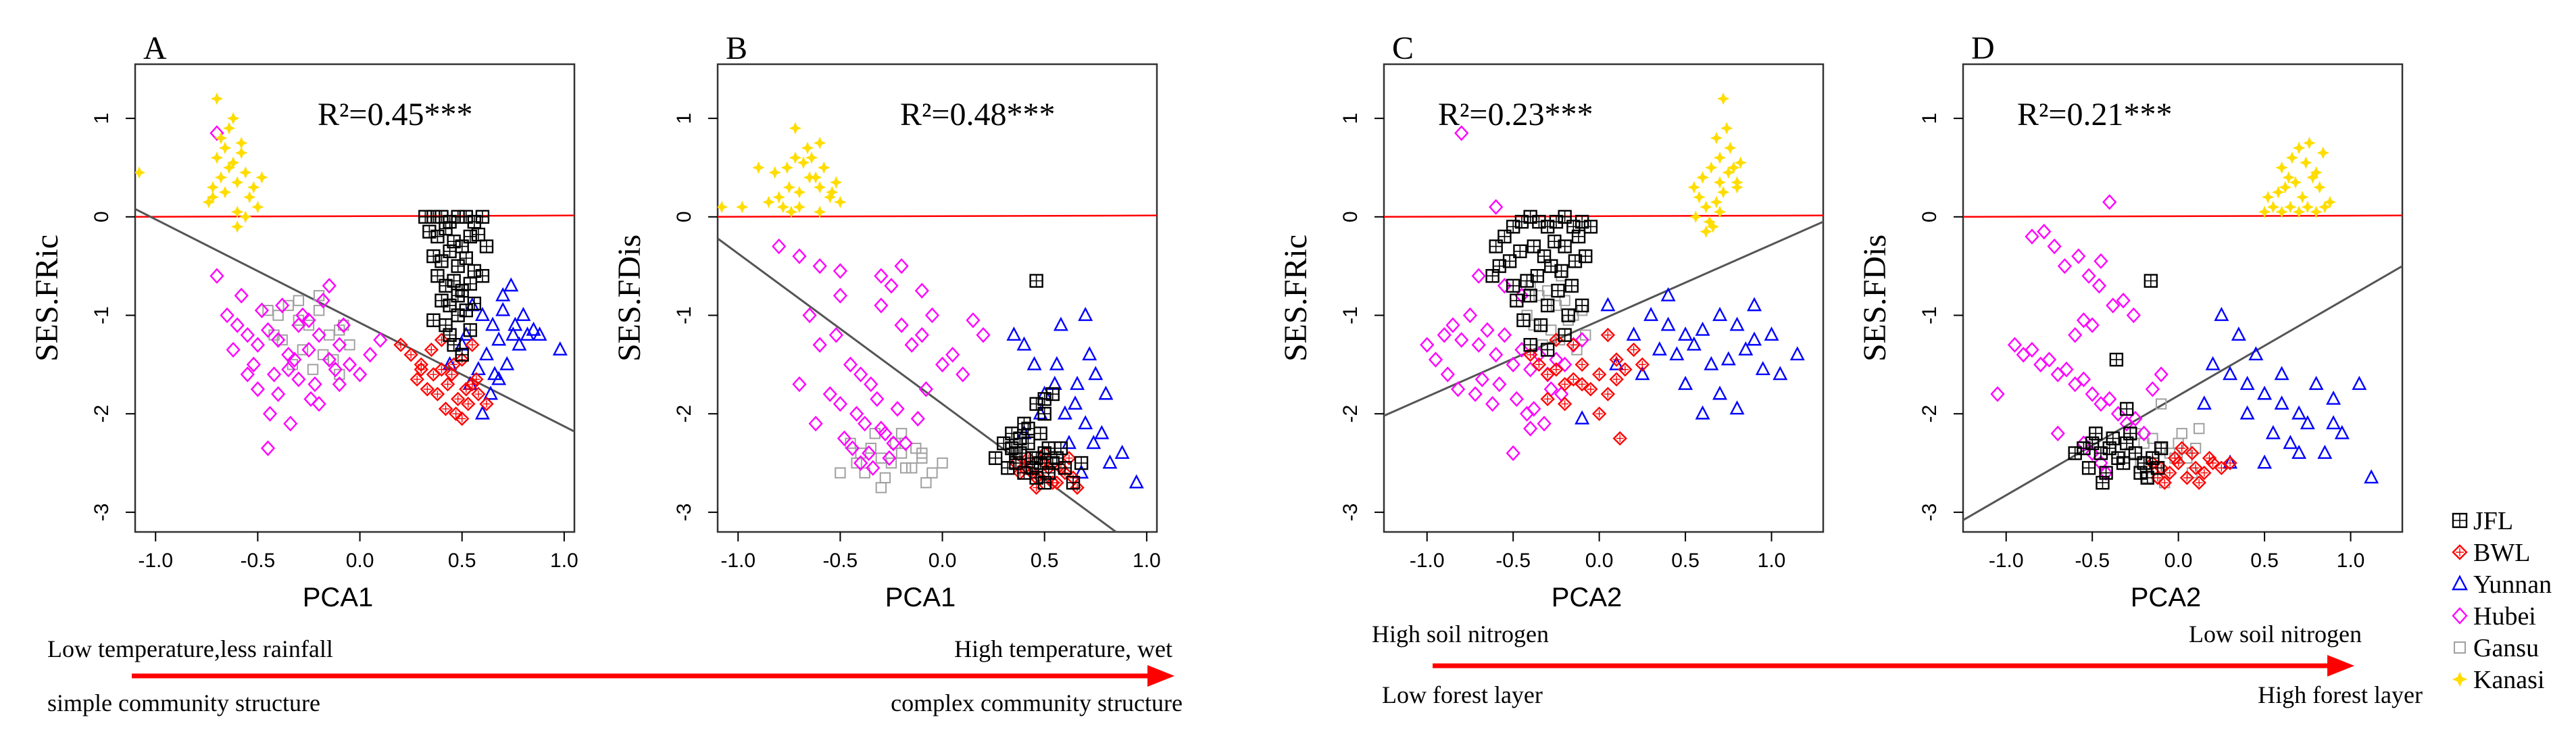  I want to click on series-jfl, so click(1541, 283).